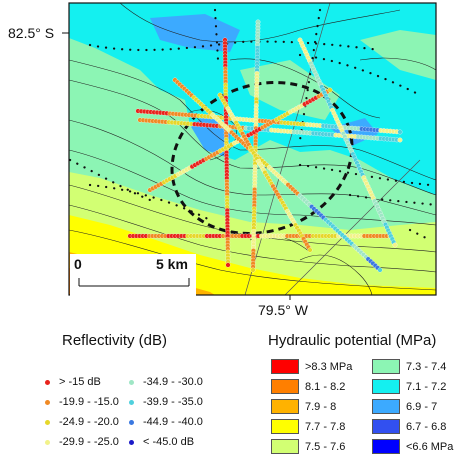 The height and width of the screenshot is (462, 461). I want to click on scale-bar: 0 5 km, so click(133, 275).